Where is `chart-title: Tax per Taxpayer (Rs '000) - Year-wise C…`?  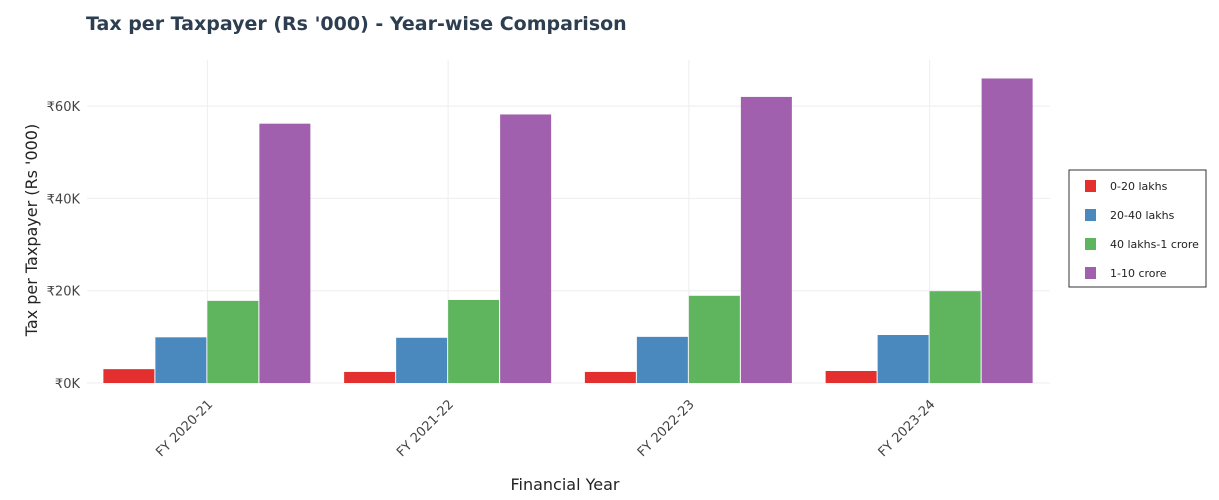
chart-title: Tax per Taxpayer (Rs '000) - Year-wise C… is located at coordinates (356, 24).